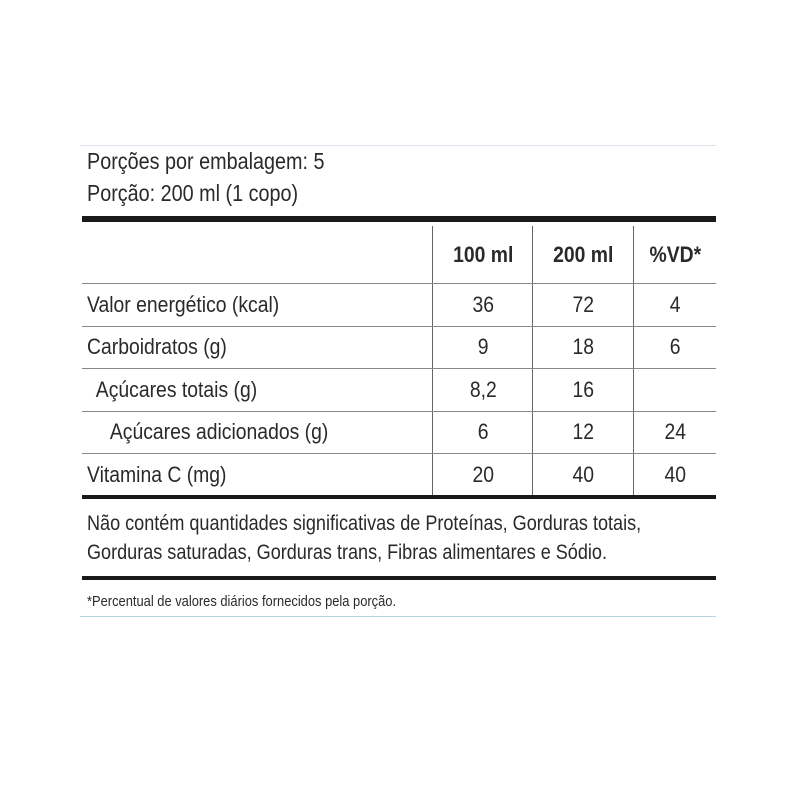 This screenshot has height=800, width=800. Describe the element at coordinates (583, 390) in the screenshot. I see `value-200ml: 16` at that location.